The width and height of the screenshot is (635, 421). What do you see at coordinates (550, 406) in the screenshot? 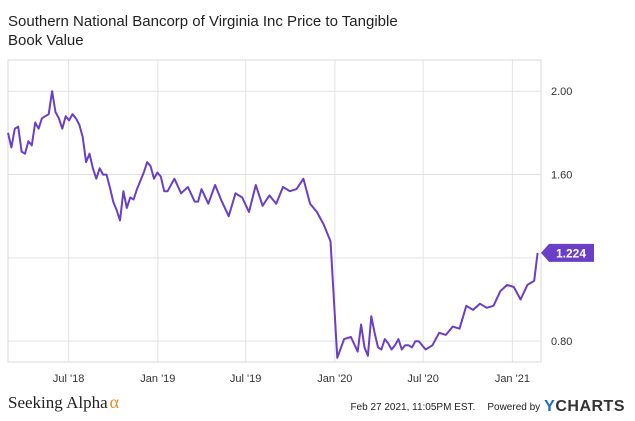
I see `ycharts-y-icon: Y` at bounding box center [550, 406].